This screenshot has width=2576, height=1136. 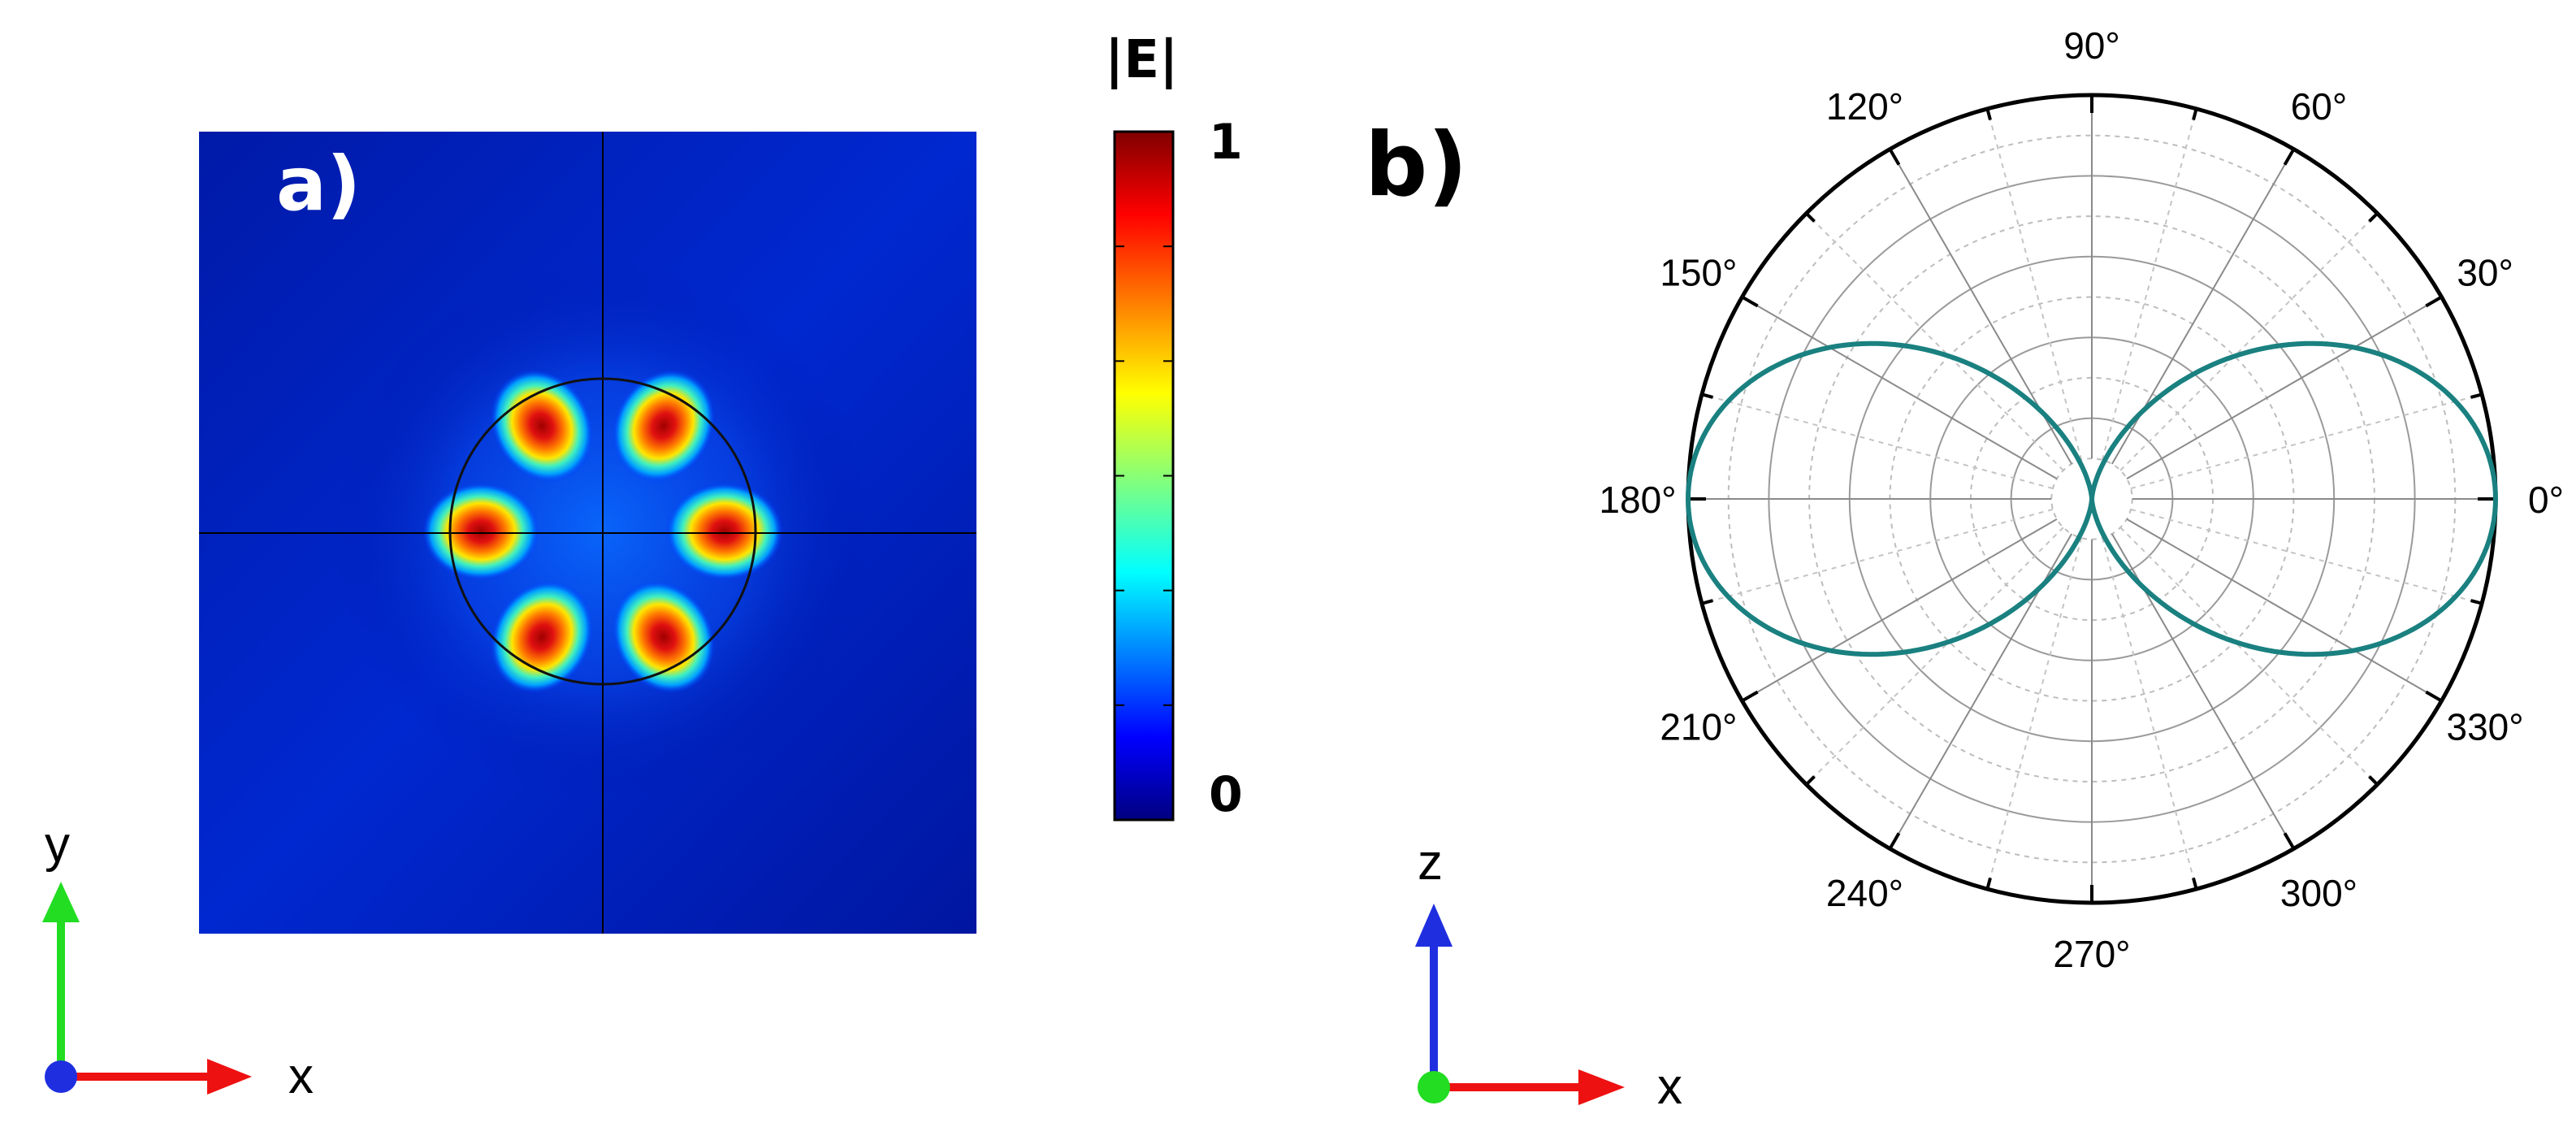 I want to click on panel-a-label: a), so click(x=318, y=185).